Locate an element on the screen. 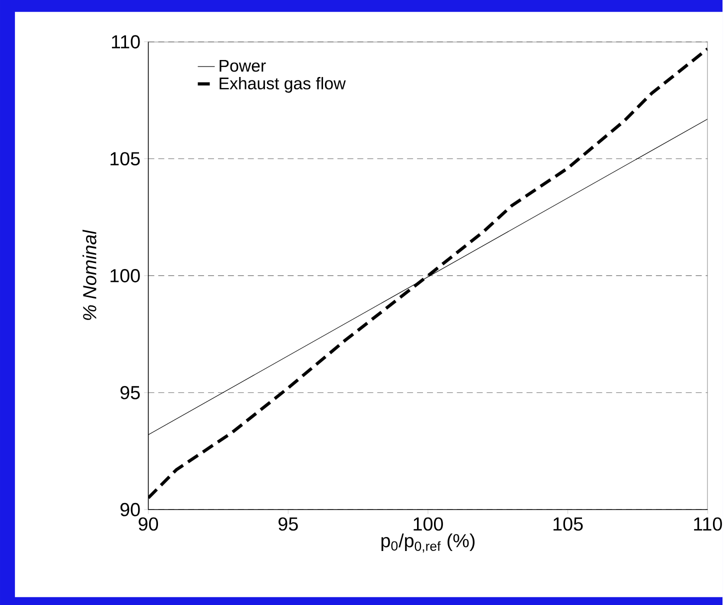  legend-label: Exhaust gas flow is located at coordinates (283, 84).